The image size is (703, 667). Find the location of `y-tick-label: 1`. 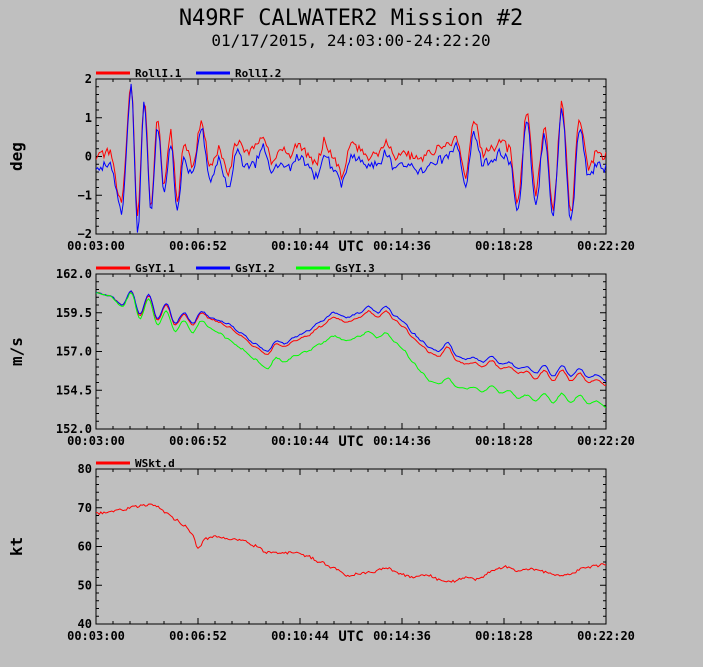

y-tick-label: 1 is located at coordinates (88, 118).